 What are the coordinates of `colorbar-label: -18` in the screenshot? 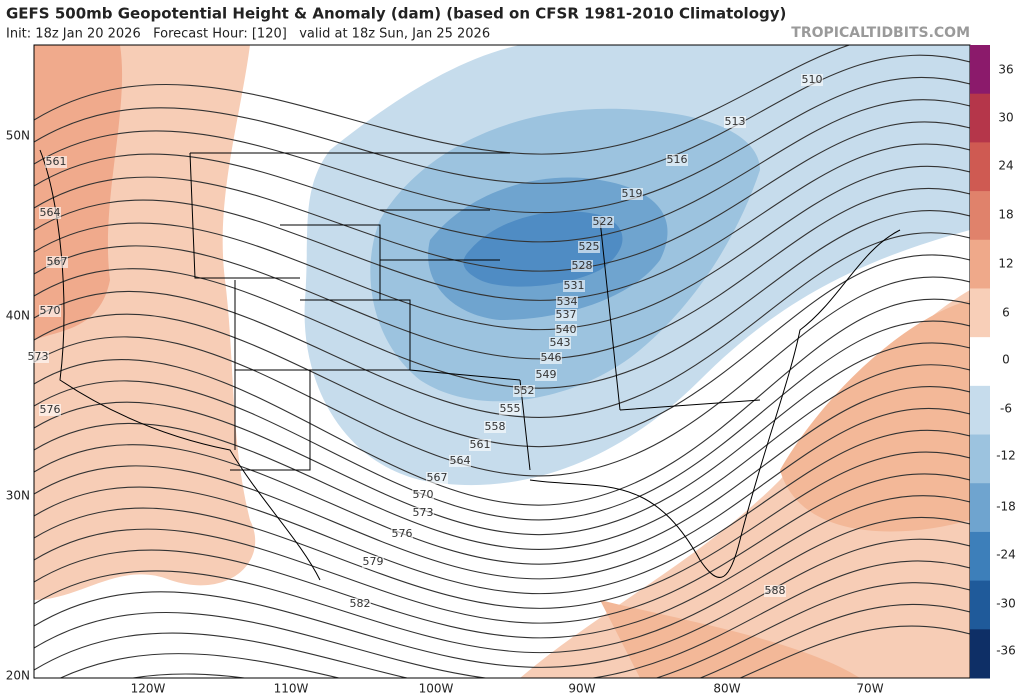 It's located at (1006, 507).